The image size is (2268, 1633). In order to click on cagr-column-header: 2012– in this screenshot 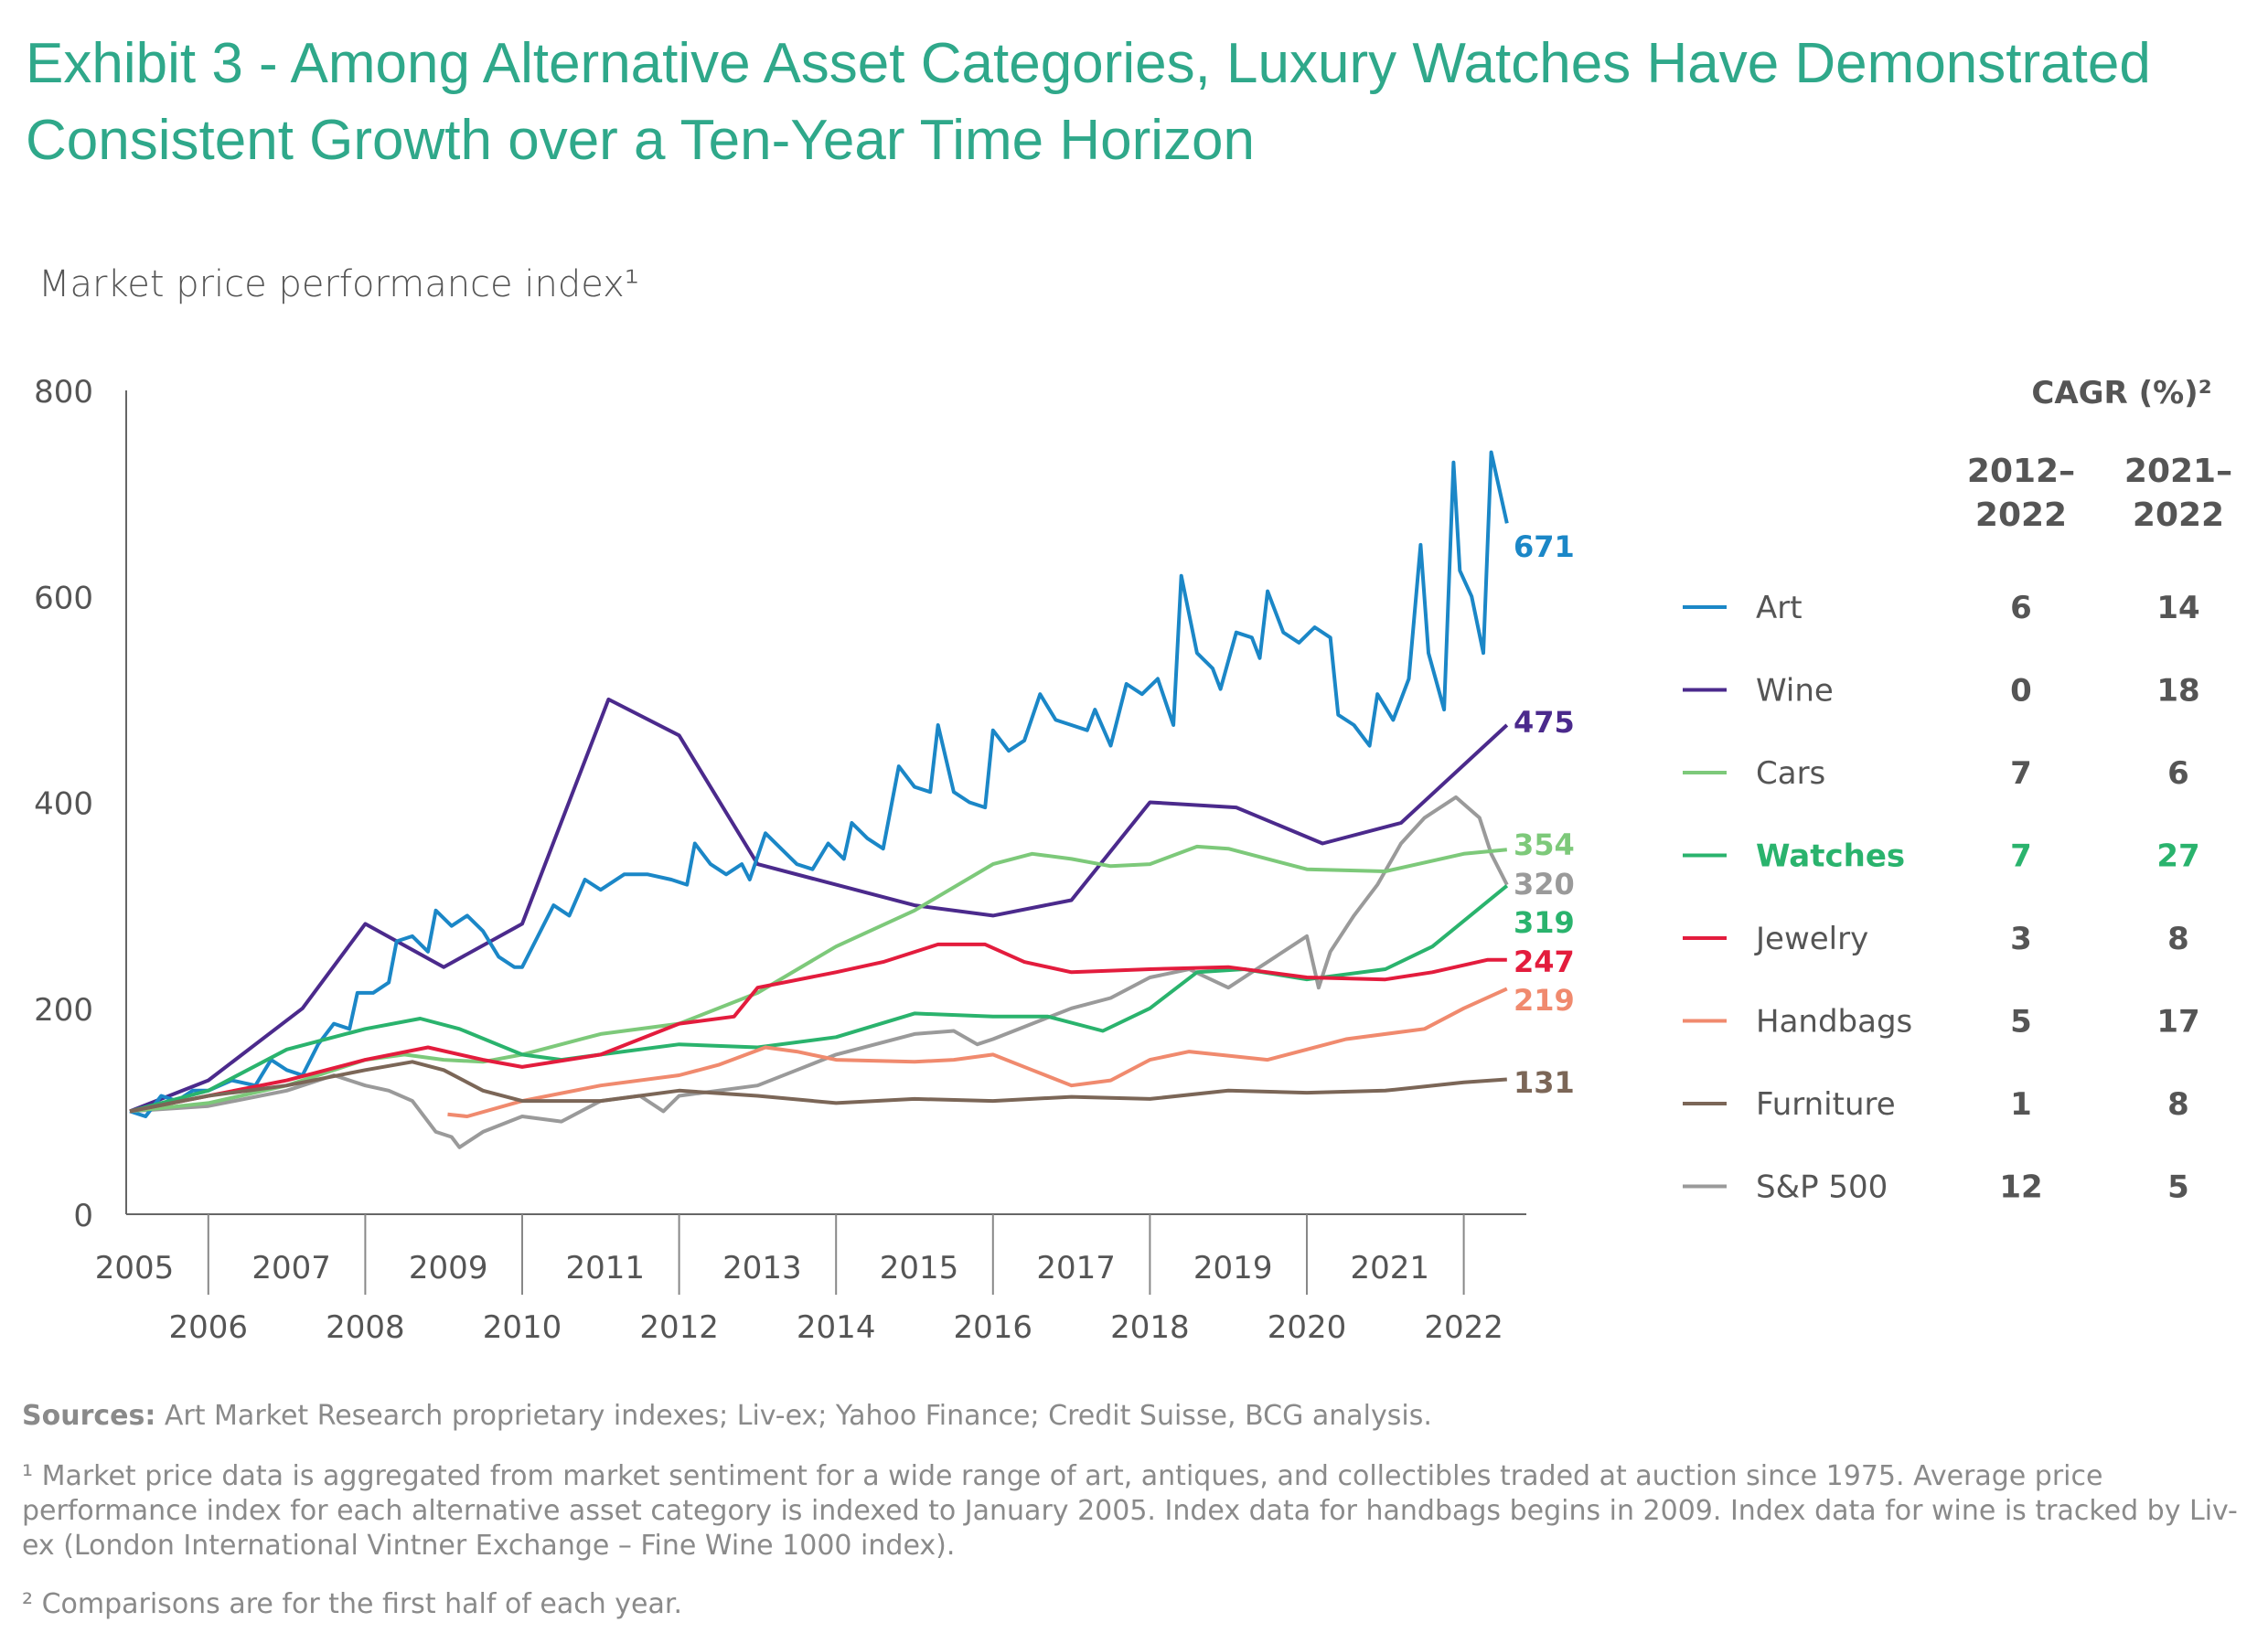, I will do `click(2021, 471)`.